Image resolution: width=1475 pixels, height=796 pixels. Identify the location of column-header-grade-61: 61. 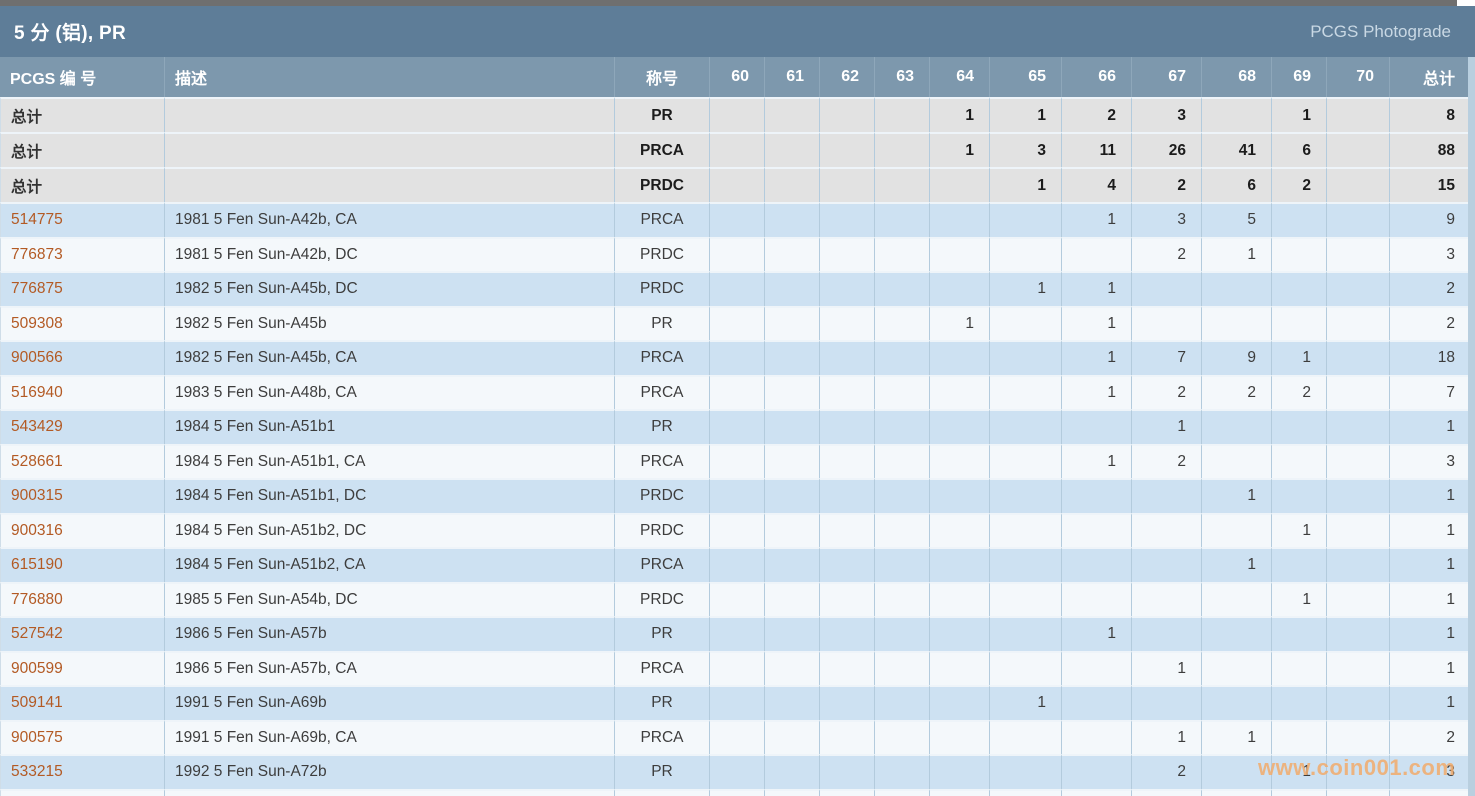
(792, 77).